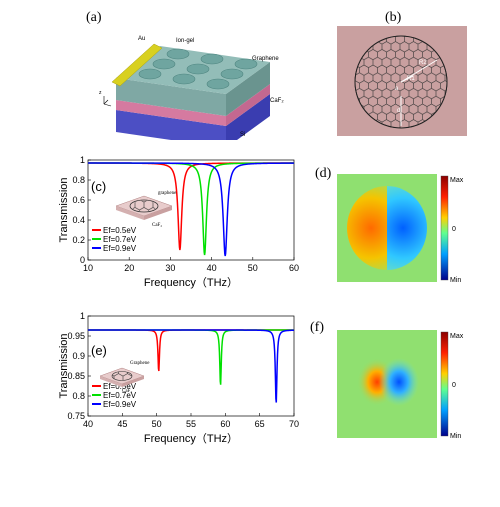  I want to click on panel-b-label: (b), so click(393, 17).